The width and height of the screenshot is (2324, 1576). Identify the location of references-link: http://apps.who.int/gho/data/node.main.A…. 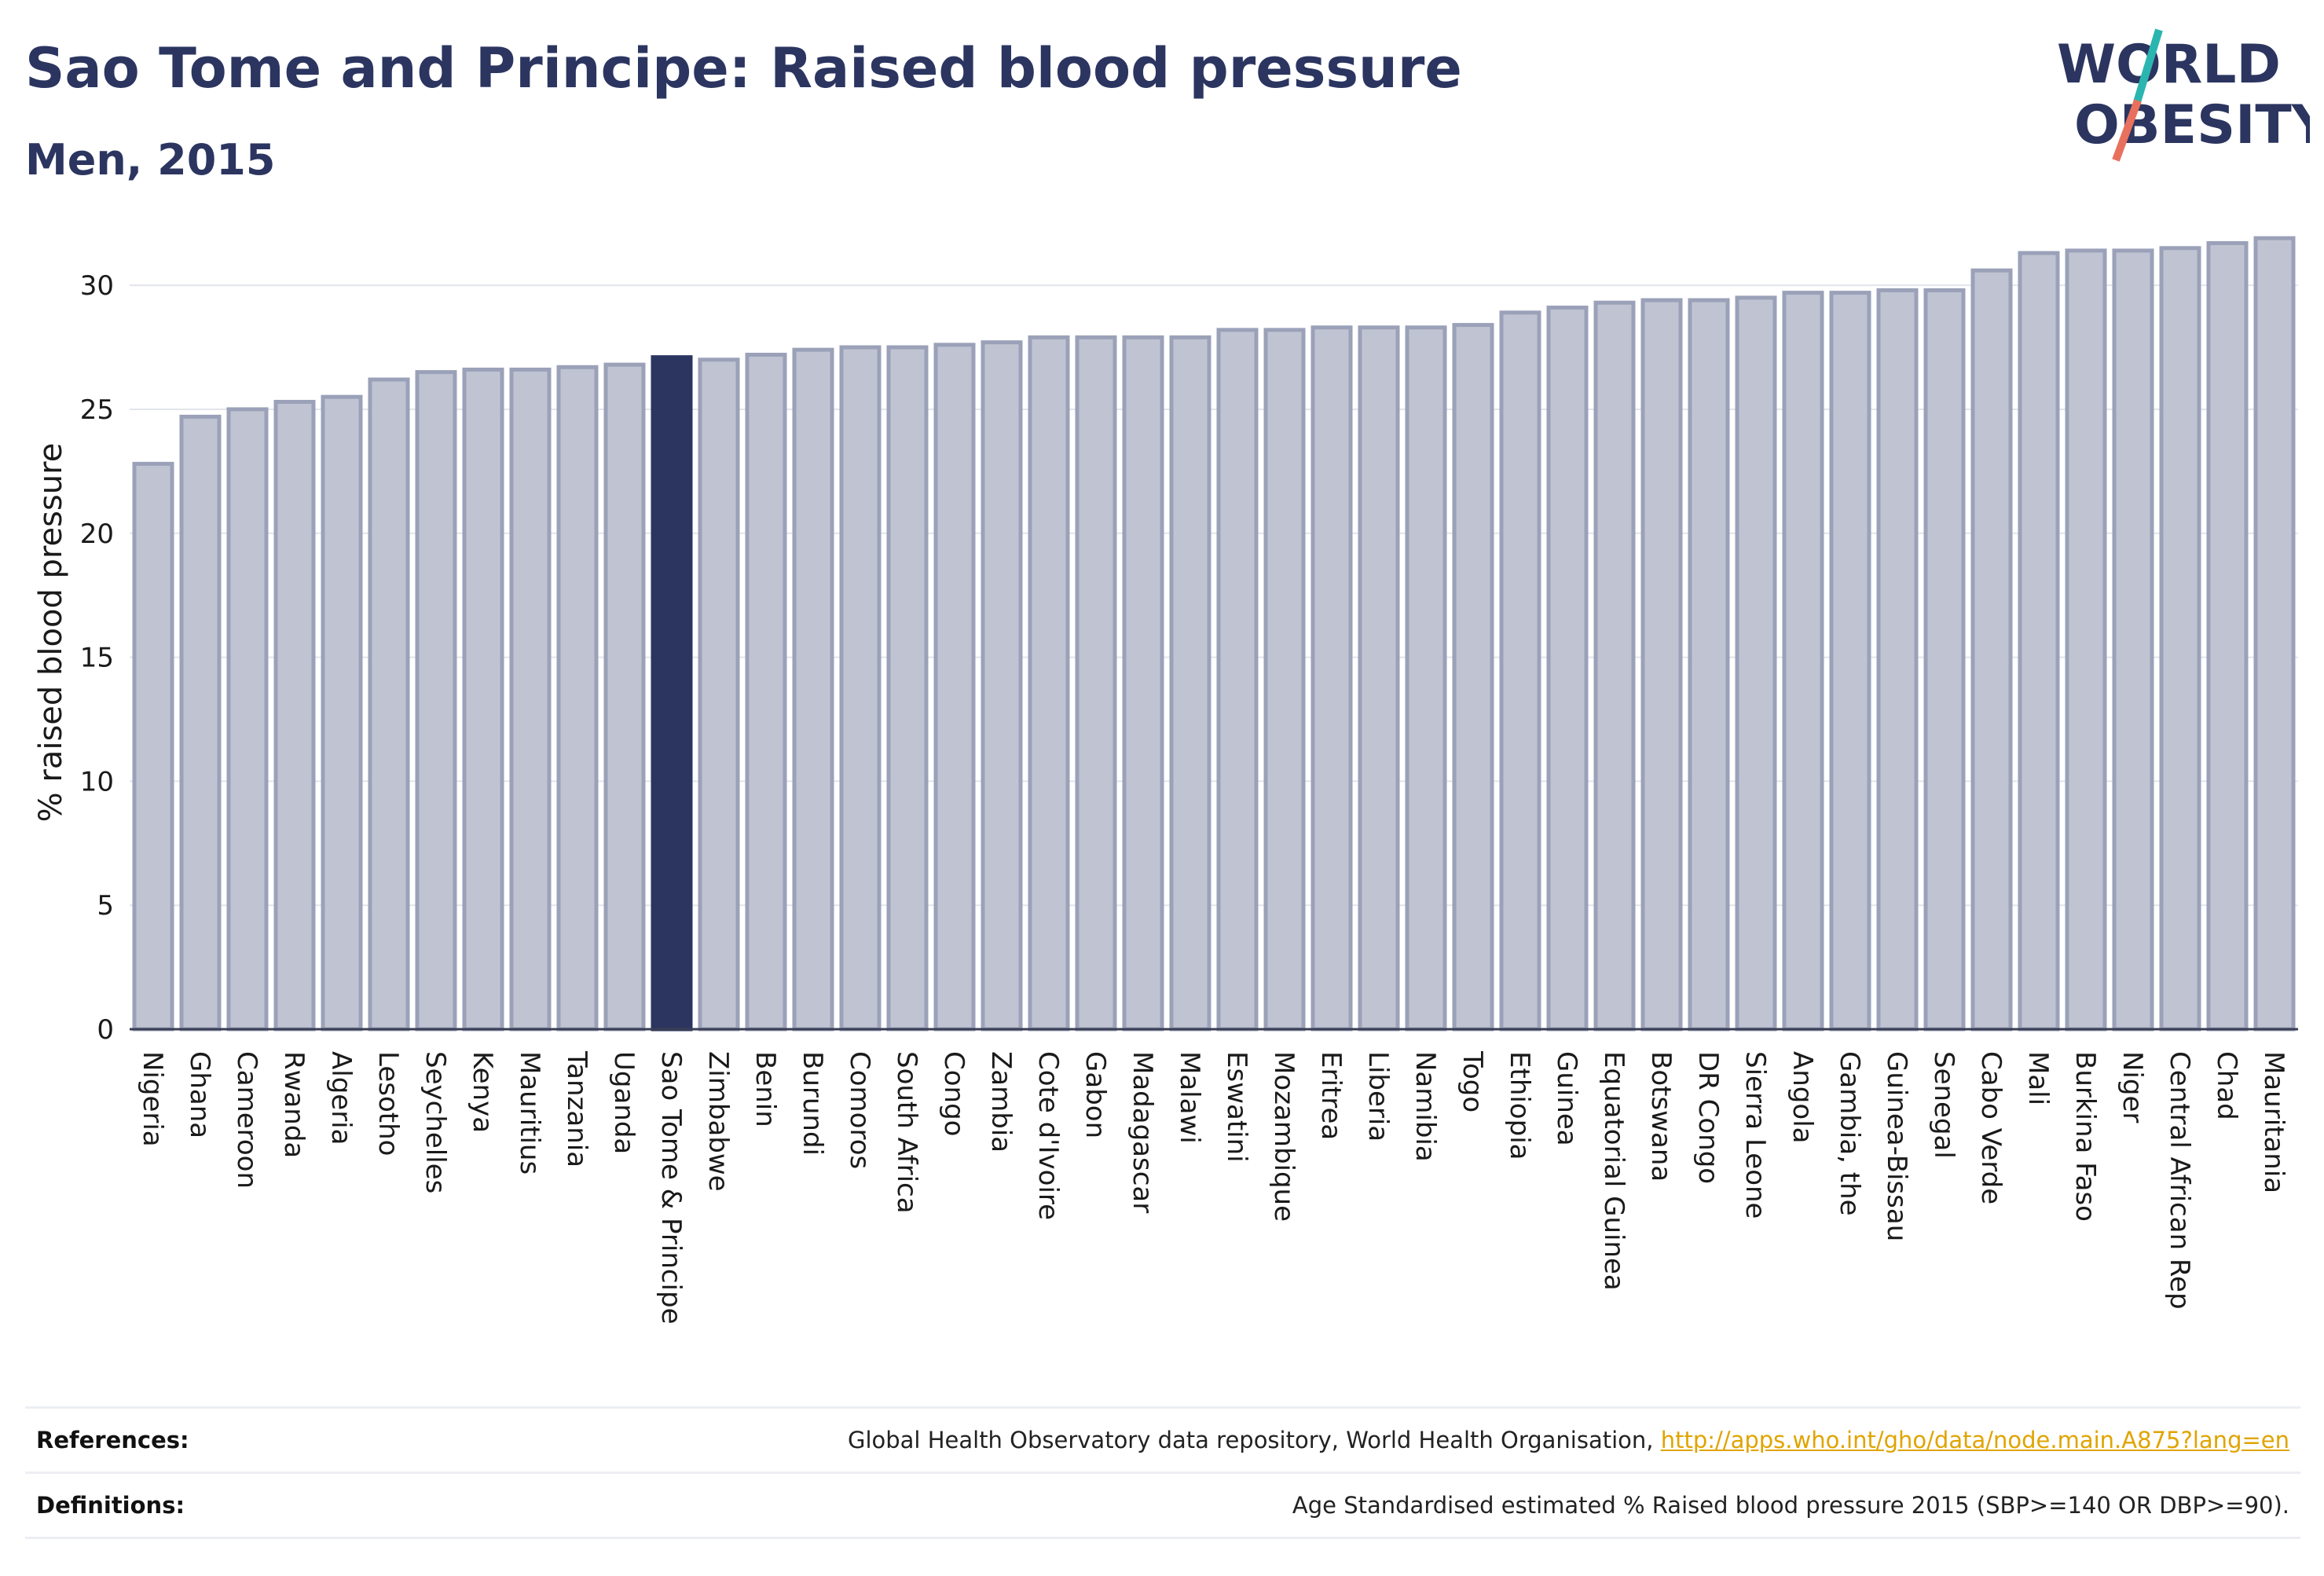
(1974, 1440).